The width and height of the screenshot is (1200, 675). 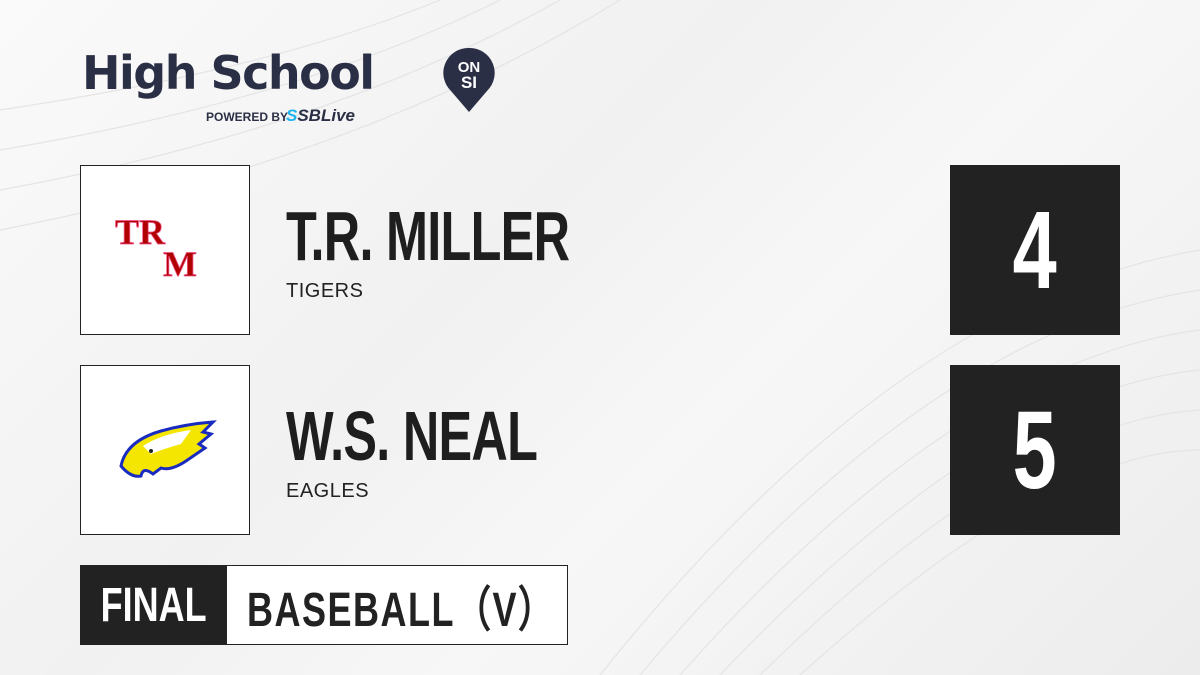 What do you see at coordinates (1035, 250) in the screenshot?
I see `team-score: 4` at bounding box center [1035, 250].